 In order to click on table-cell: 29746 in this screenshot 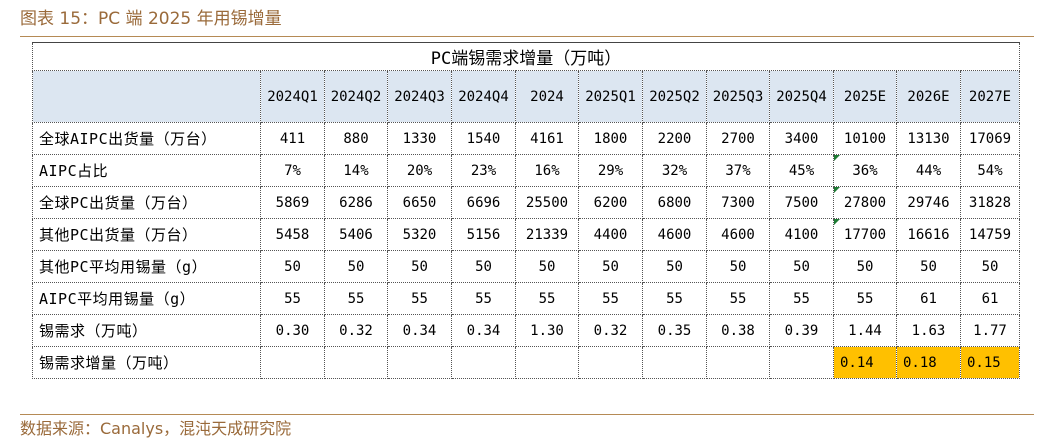, I will do `click(928, 202)`.